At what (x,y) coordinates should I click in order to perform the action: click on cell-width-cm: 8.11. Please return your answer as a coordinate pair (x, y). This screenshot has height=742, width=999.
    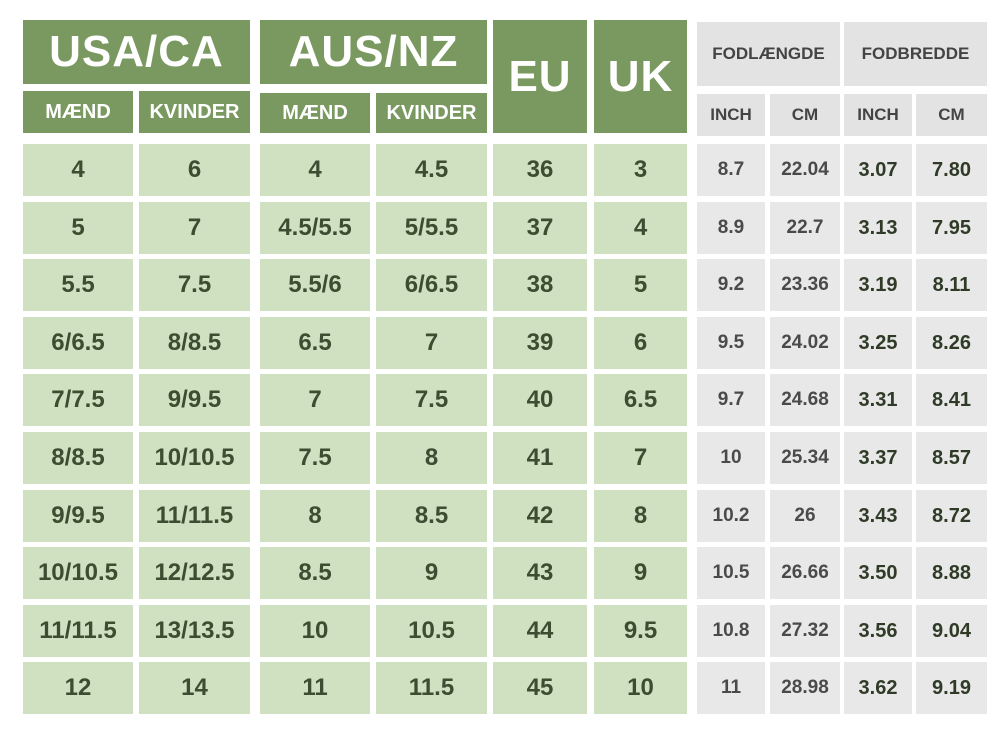
    Looking at the image, I should click on (951, 285).